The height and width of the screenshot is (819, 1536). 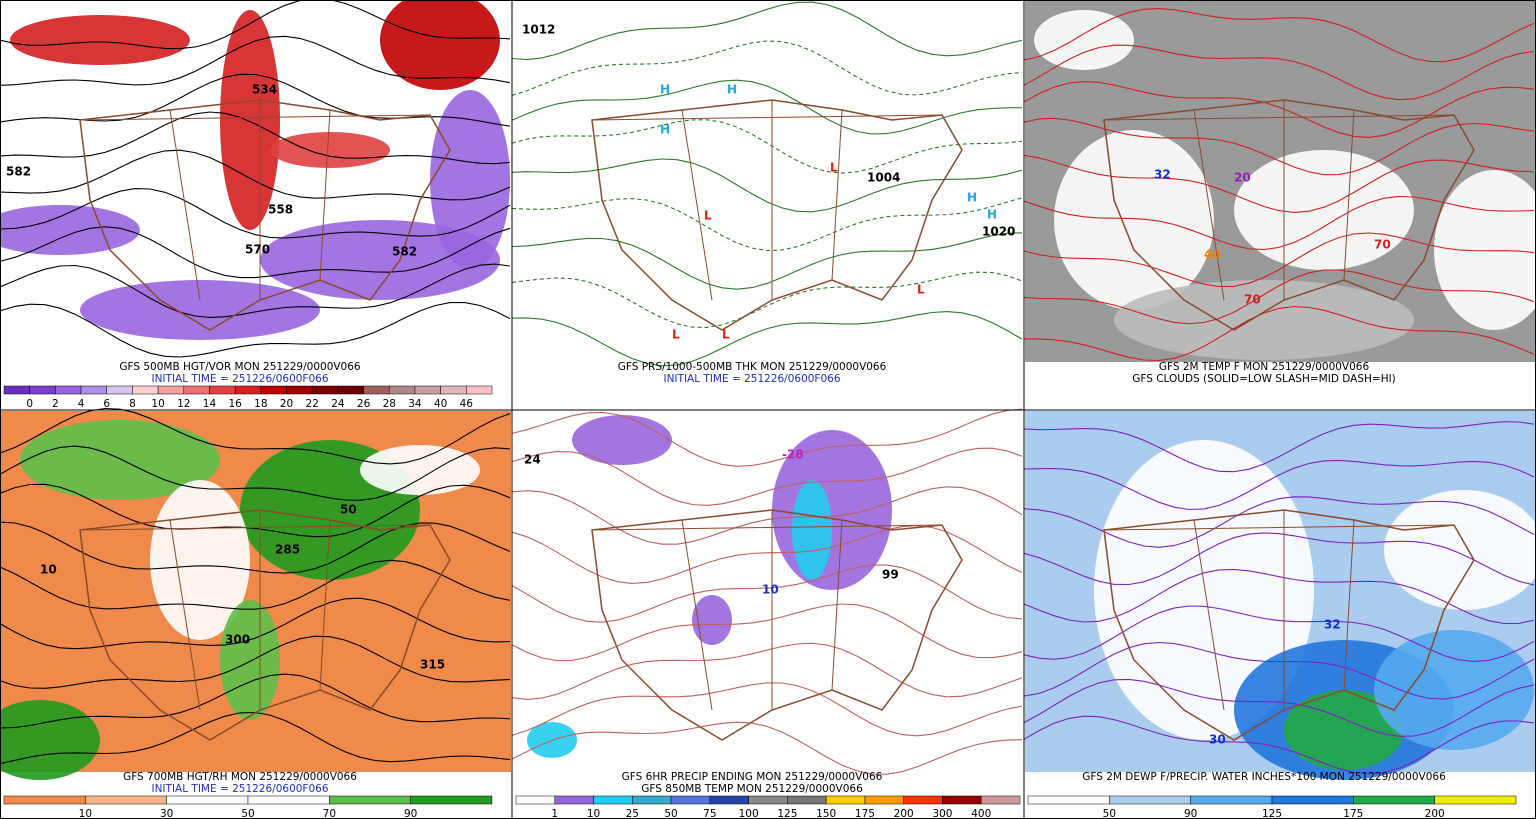 I want to click on map-label: 99, so click(x=890, y=575).